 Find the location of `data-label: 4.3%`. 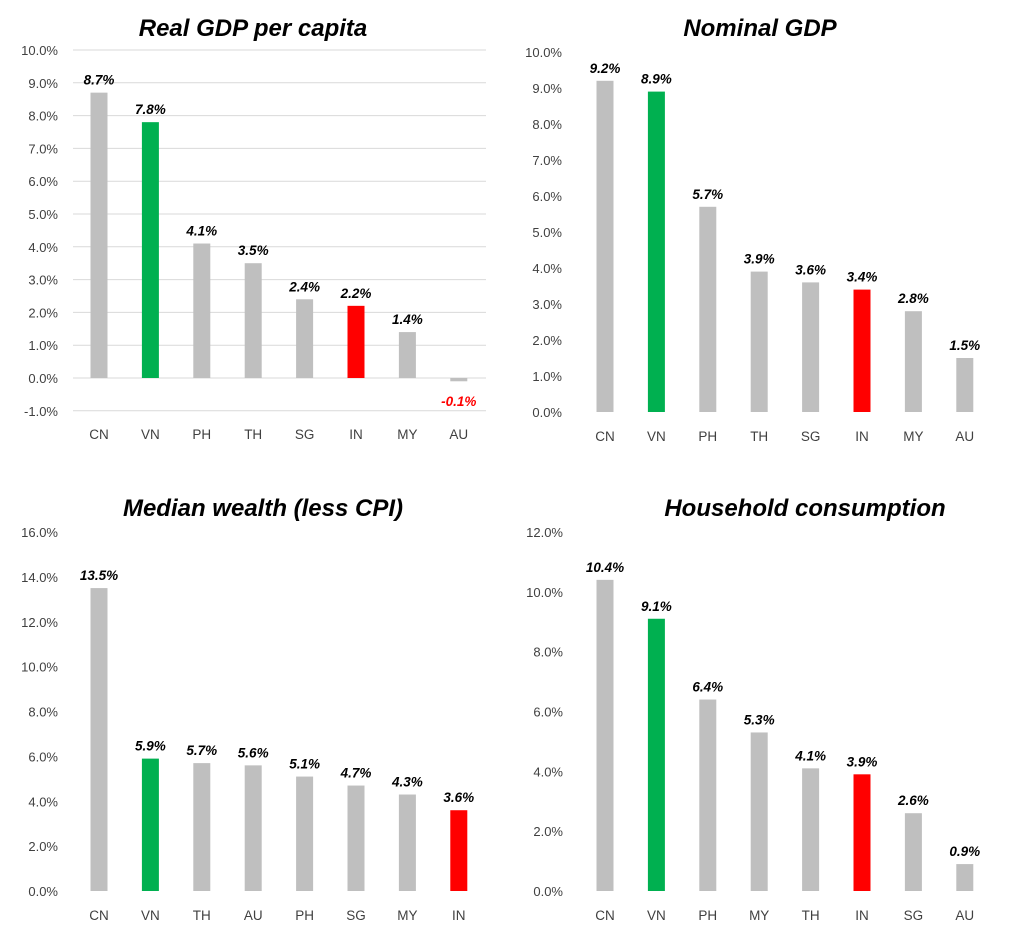

data-label: 4.3% is located at coordinates (407, 782).